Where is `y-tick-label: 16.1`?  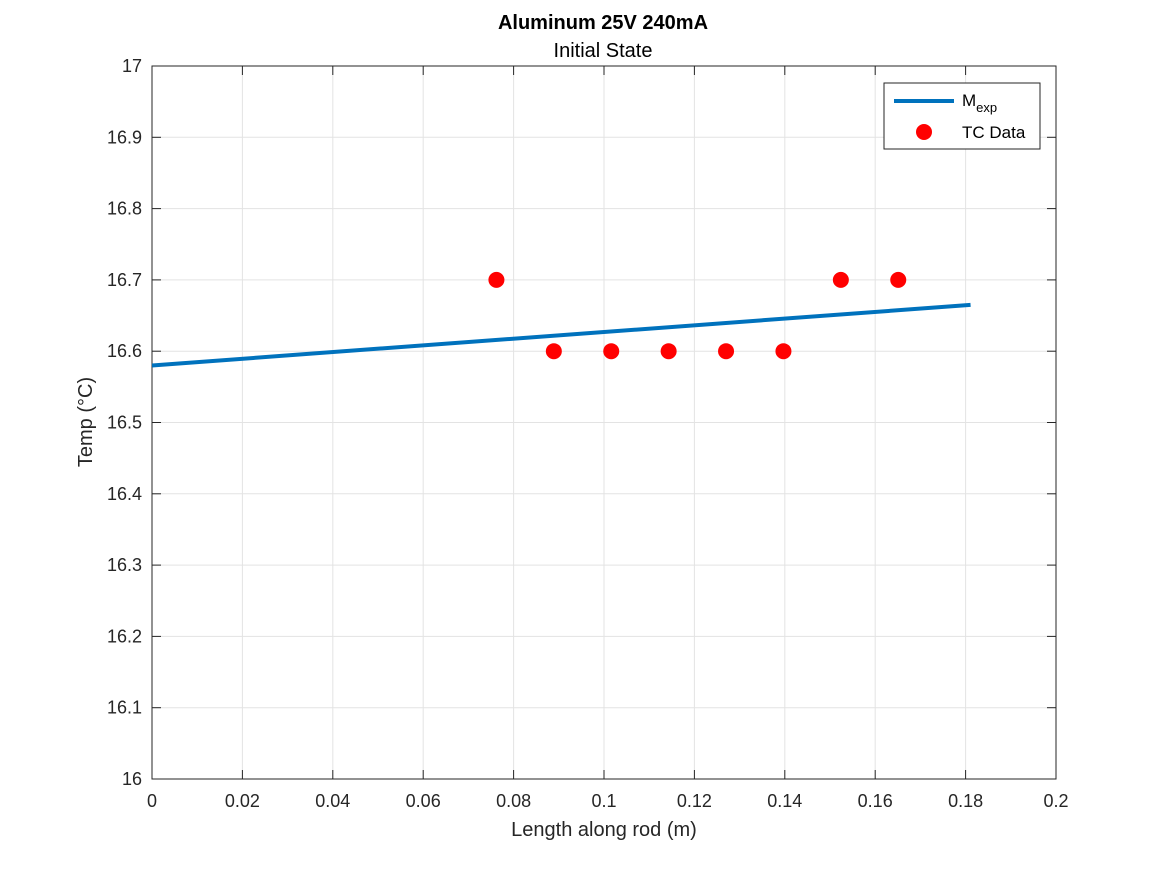 y-tick-label: 16.1 is located at coordinates (124, 708).